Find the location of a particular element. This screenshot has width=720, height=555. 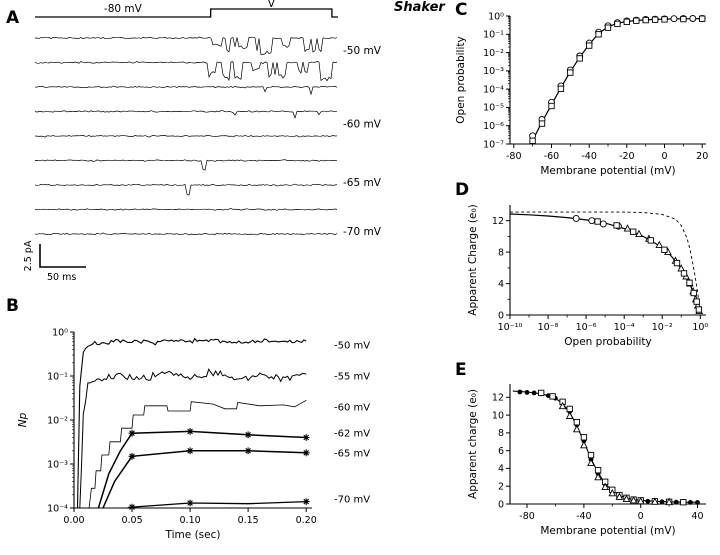

dashed-fit-line is located at coordinates (605, 262).